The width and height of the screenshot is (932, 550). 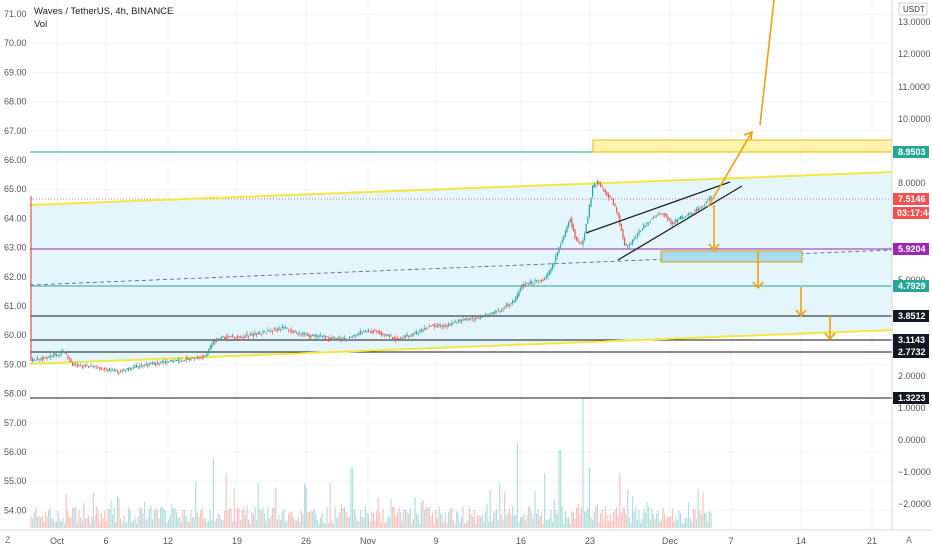 I want to click on auto-scale-button: A, so click(x=909, y=540).